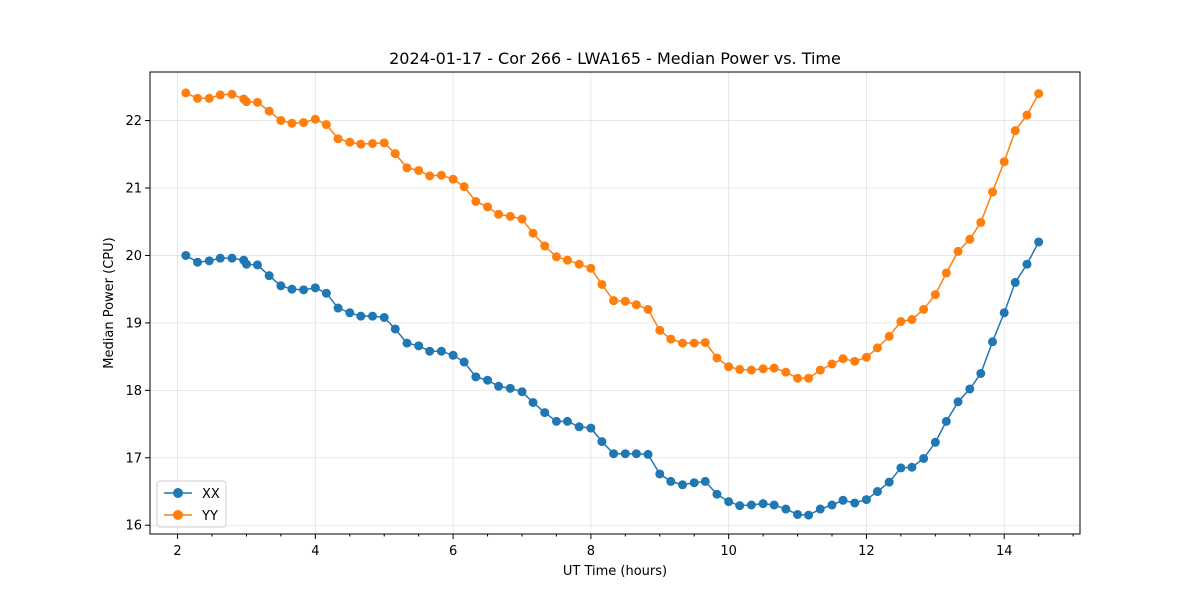 Image resolution: width=1200 pixels, height=600 pixels. What do you see at coordinates (1004, 551) in the screenshot?
I see `x-tick-label: 14` at bounding box center [1004, 551].